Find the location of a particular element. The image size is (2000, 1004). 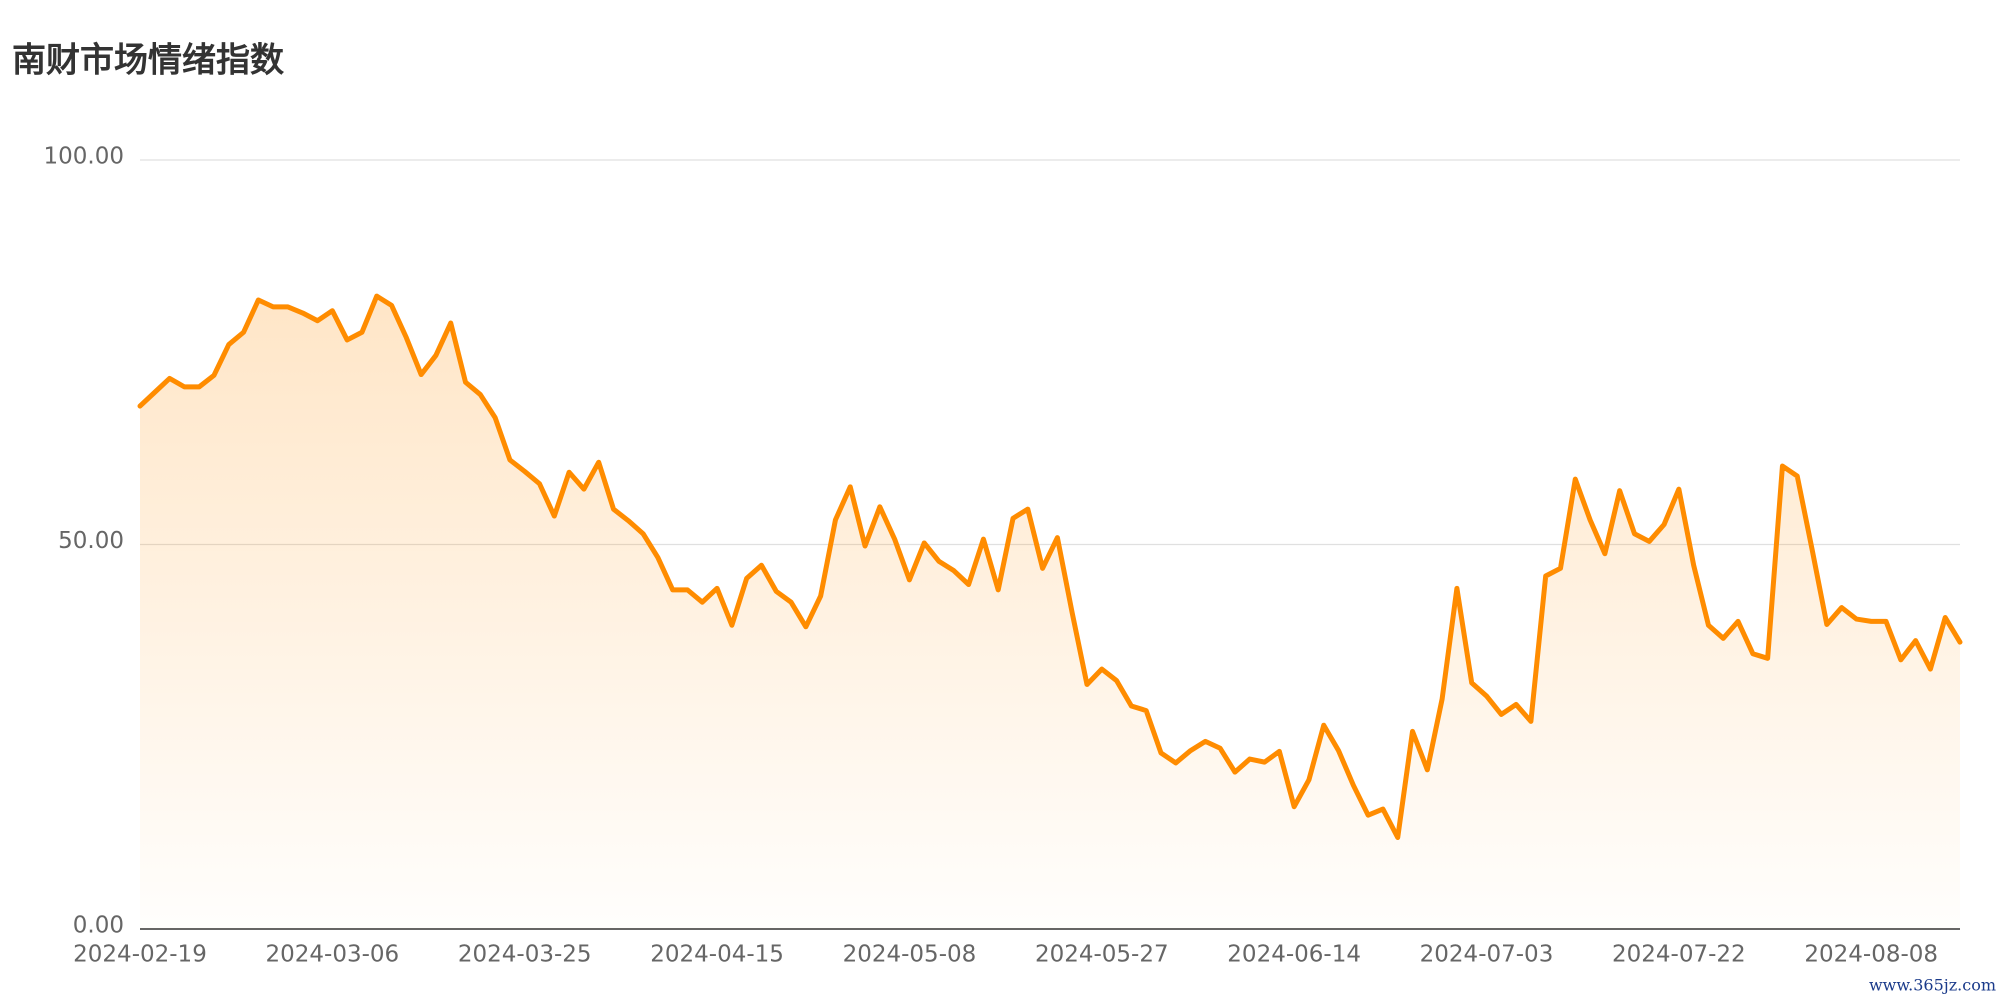

x-tick-label: 2024-05-08 is located at coordinates (910, 955).